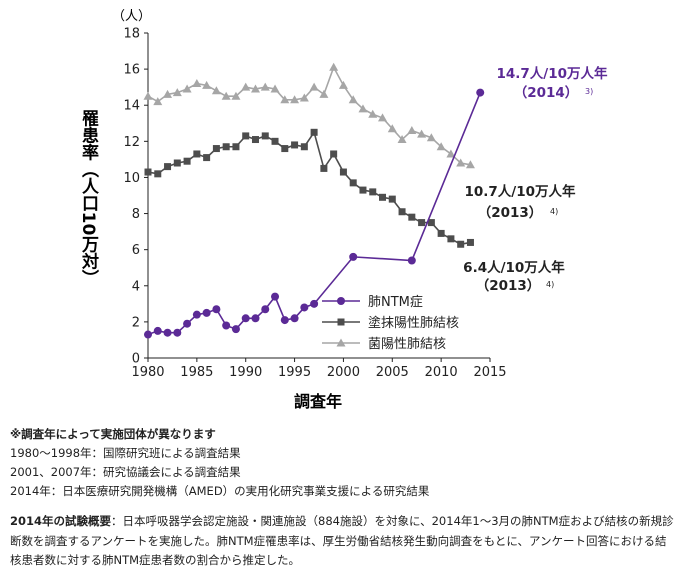 The image size is (680, 579). What do you see at coordinates (441, 372) in the screenshot?
I see `x-tick-label: 2010` at bounding box center [441, 372].